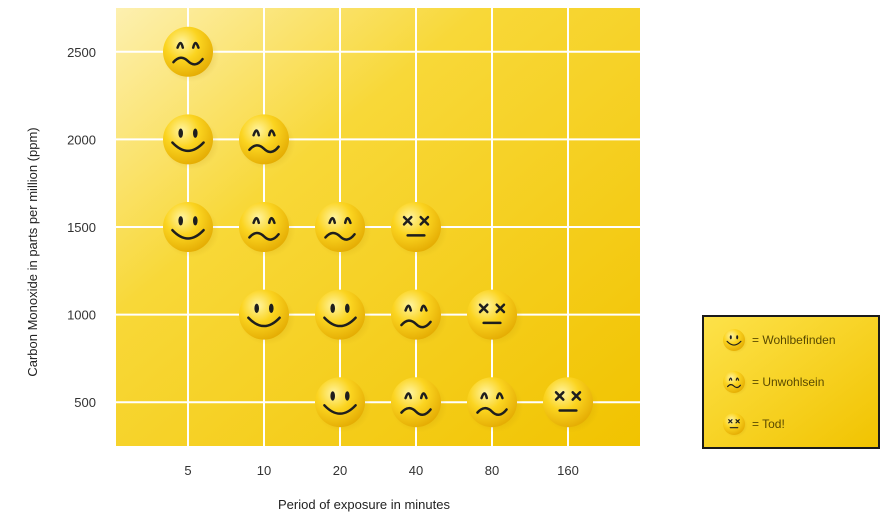  What do you see at coordinates (735, 383) in the screenshot?
I see `legend-icon-sick` at bounding box center [735, 383].